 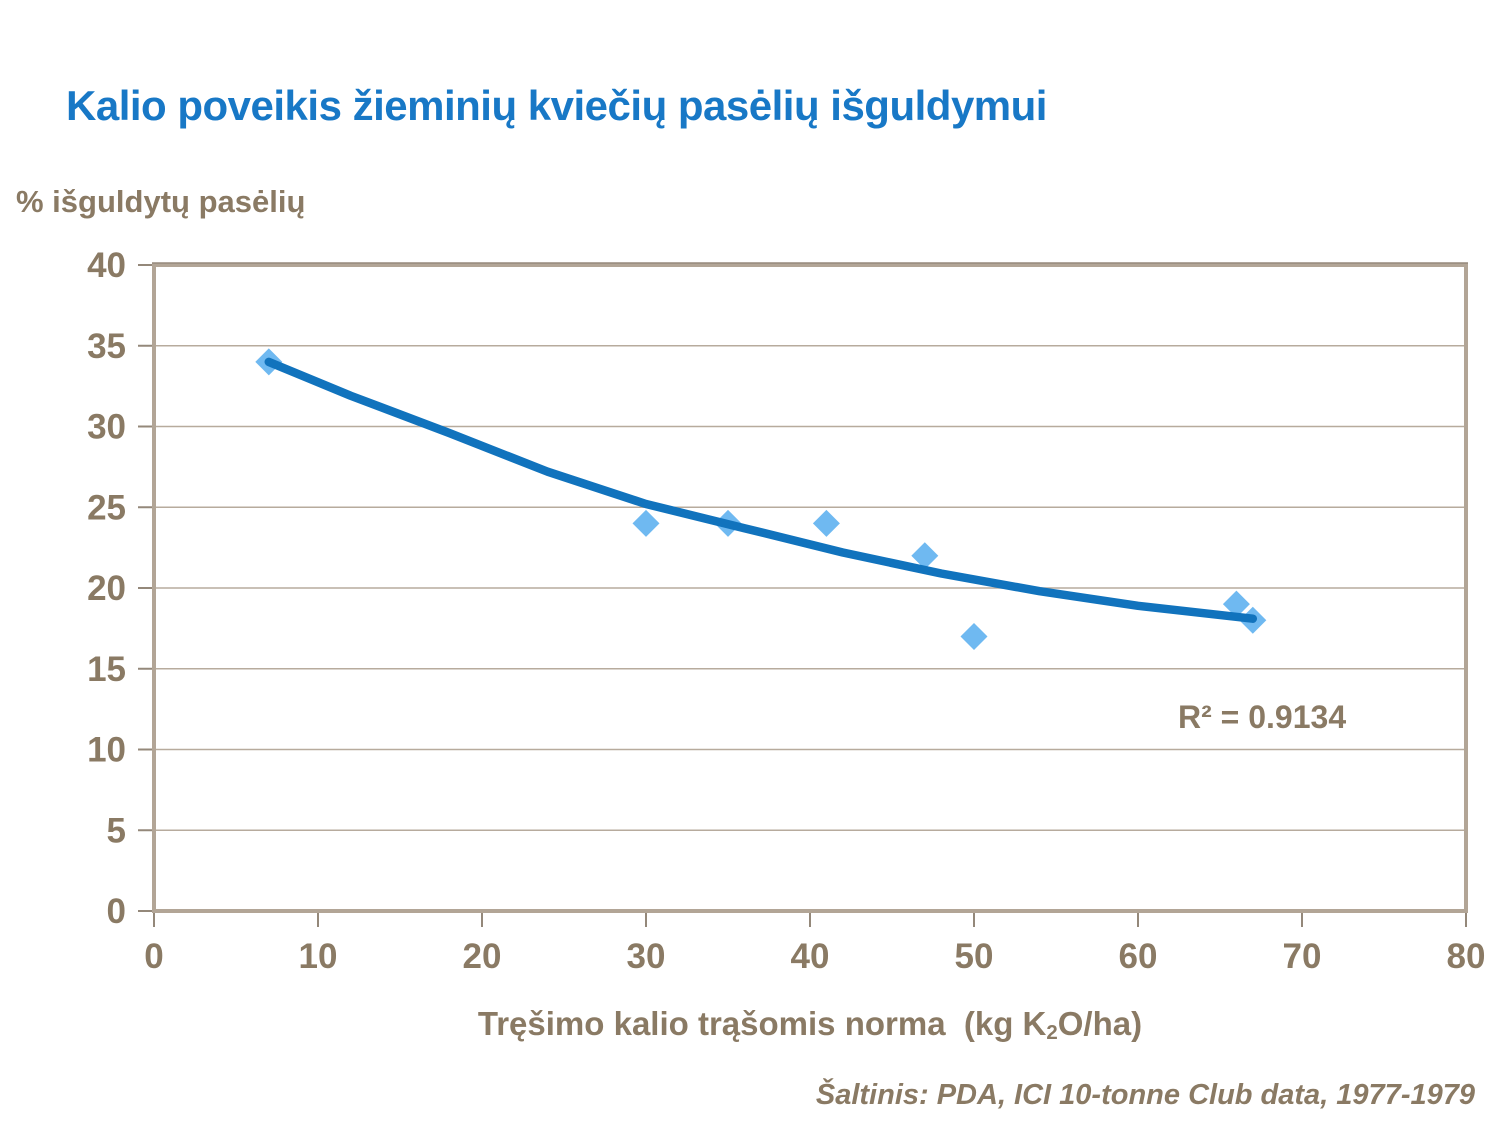 What do you see at coordinates (1466, 956) in the screenshot?
I see `x-tick-label: 80` at bounding box center [1466, 956].